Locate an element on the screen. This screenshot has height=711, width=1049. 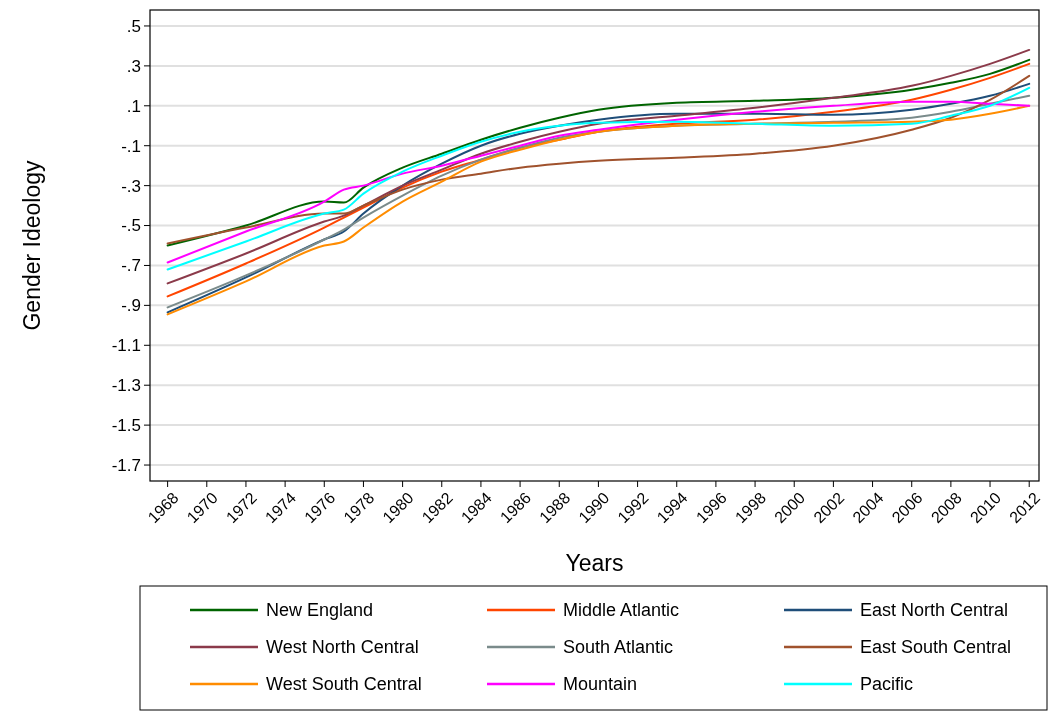
legend-label: West North Central is located at coordinates (342, 647).